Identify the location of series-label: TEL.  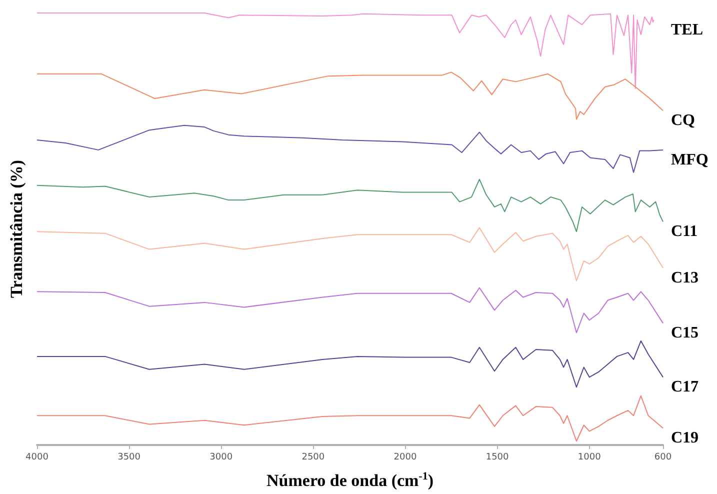
(687, 29).